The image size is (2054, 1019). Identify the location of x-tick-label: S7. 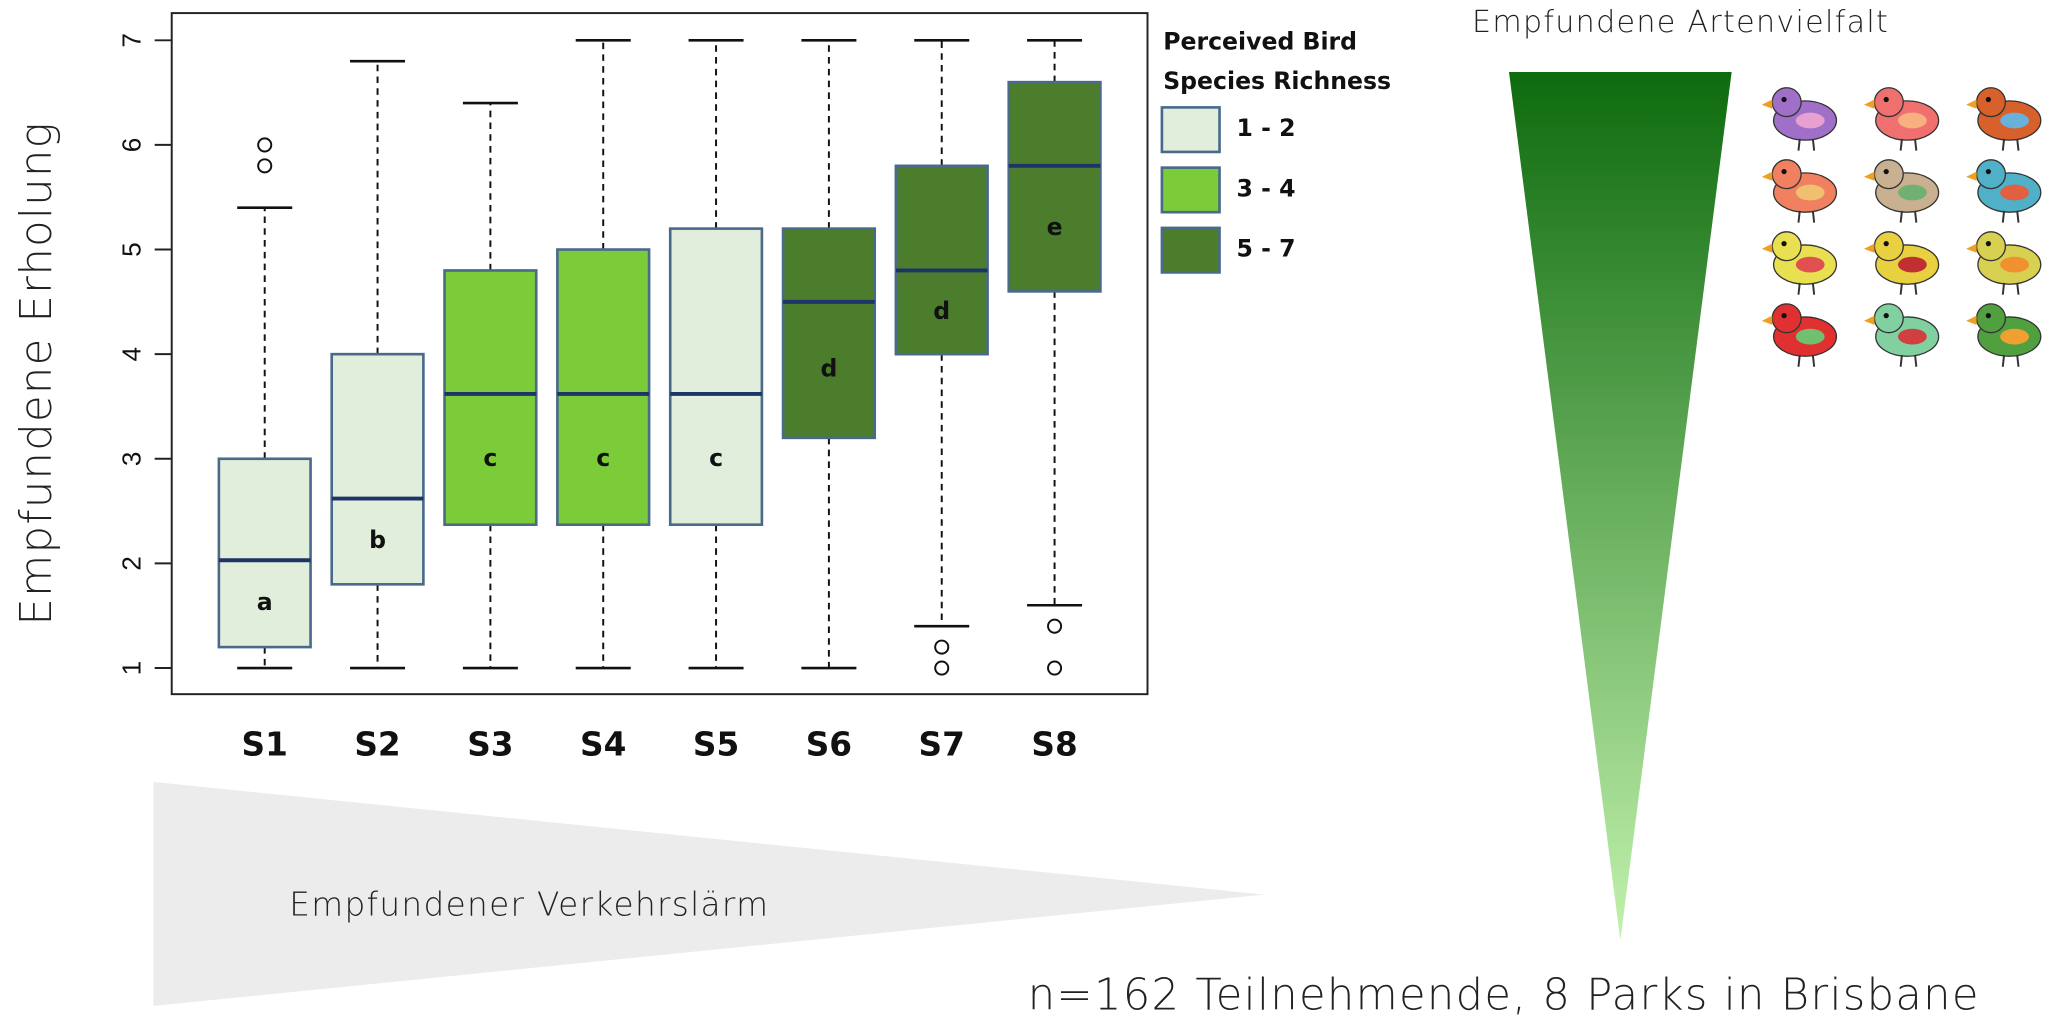
(942, 745).